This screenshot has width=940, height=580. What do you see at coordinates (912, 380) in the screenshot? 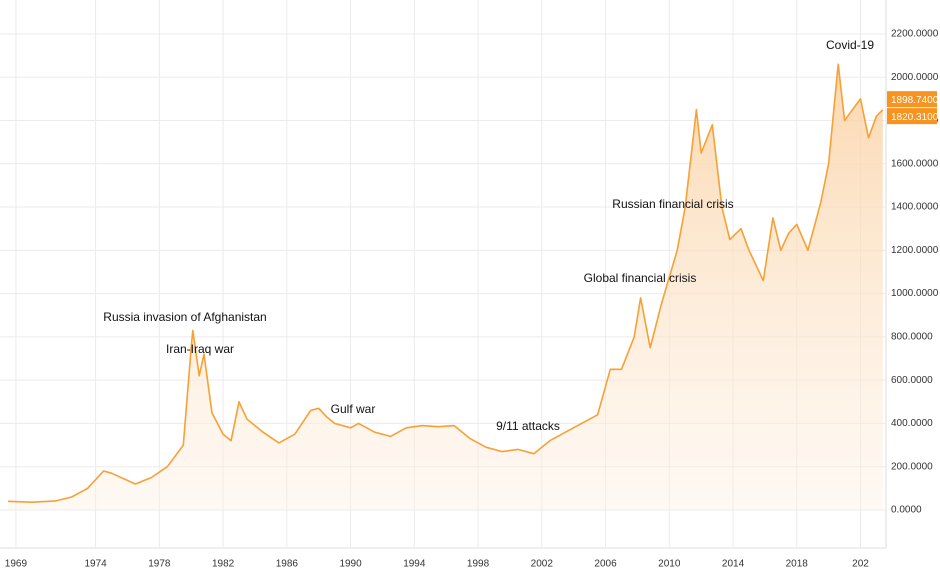
I see `y-tick-label: 600.0000` at bounding box center [912, 380].